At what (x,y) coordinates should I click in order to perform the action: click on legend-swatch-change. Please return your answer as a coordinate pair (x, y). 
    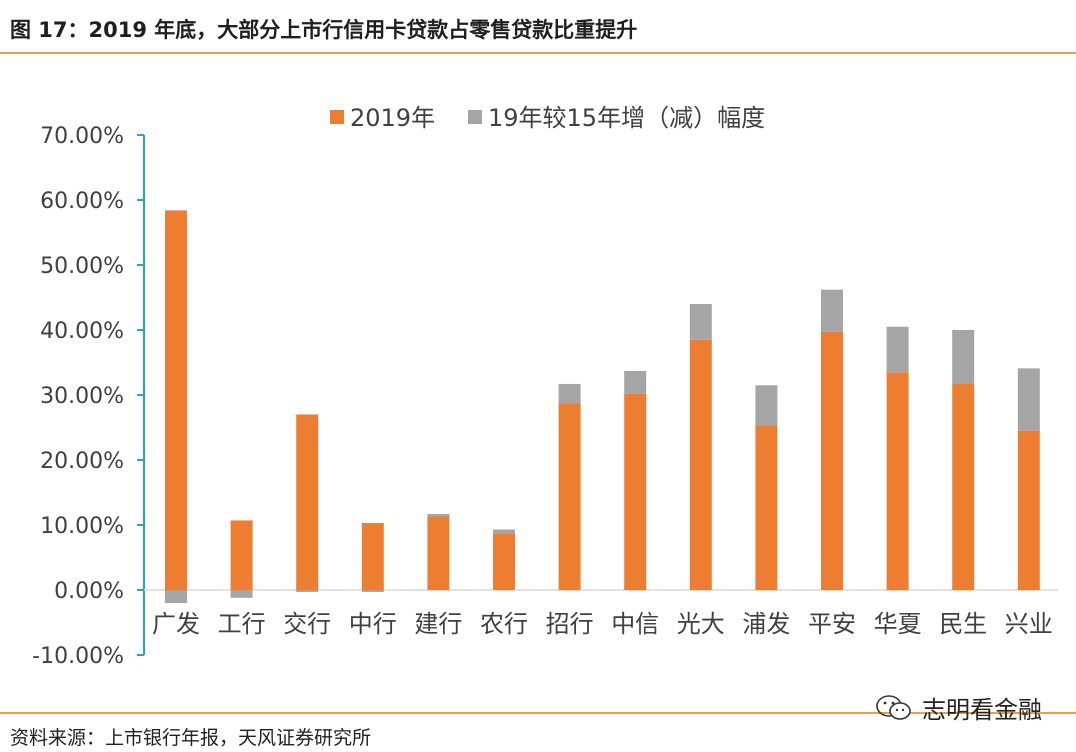
    Looking at the image, I should click on (475, 117).